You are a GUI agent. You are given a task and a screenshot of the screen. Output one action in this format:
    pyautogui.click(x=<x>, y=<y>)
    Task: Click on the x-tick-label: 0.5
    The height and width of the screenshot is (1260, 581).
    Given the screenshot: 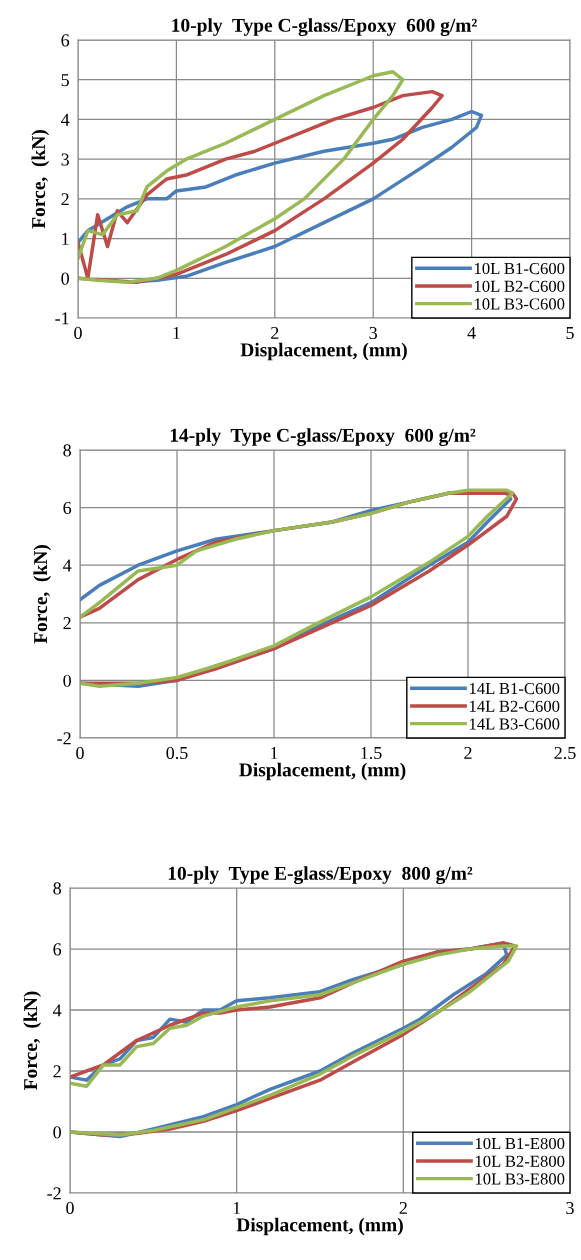 What is the action you would take?
    pyautogui.click(x=177, y=753)
    